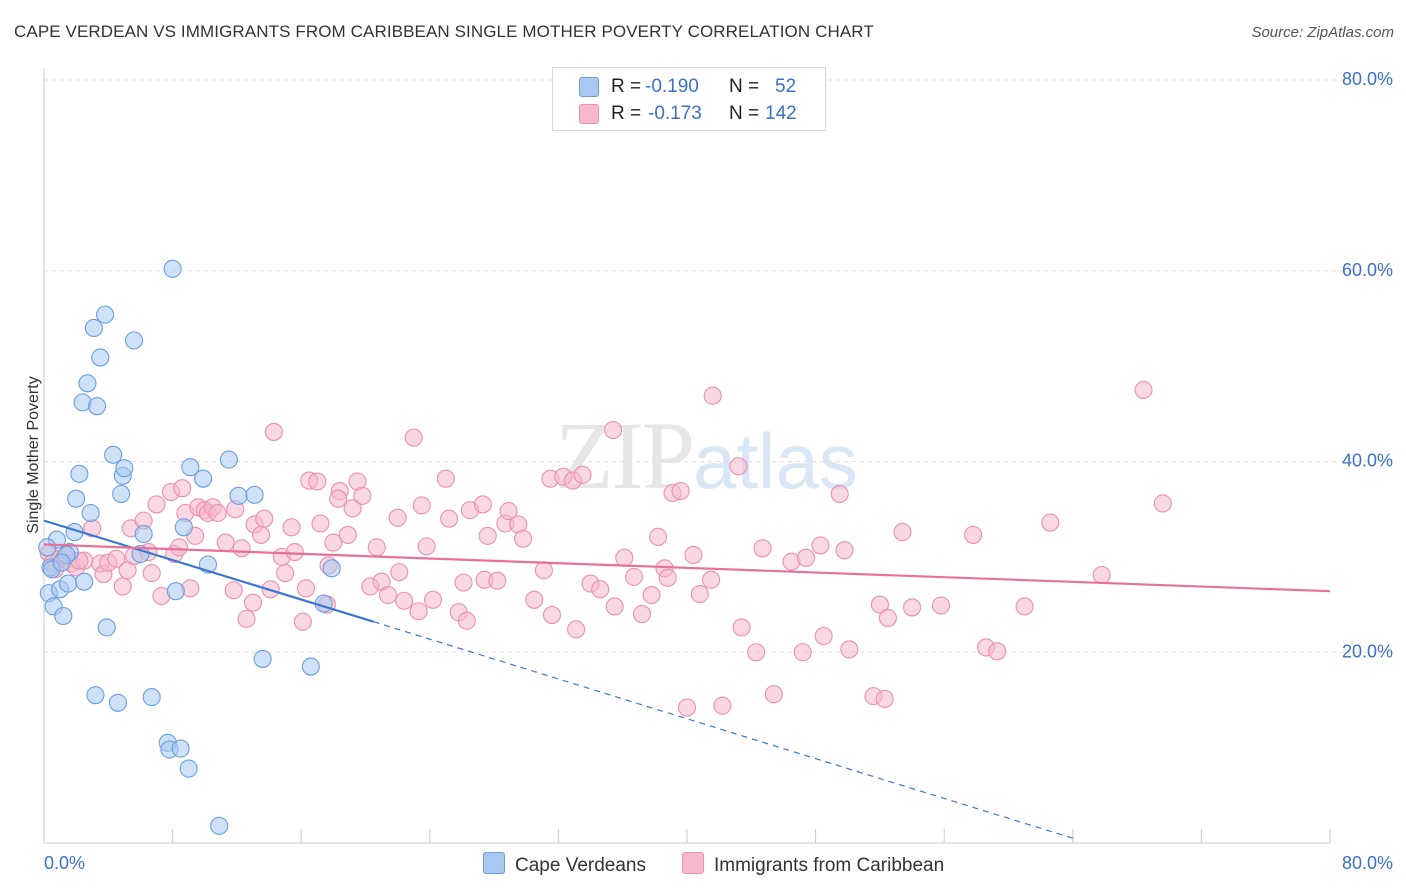 The height and width of the screenshot is (892, 1406). I want to click on legend-r-value: -0.173, so click(675, 113).